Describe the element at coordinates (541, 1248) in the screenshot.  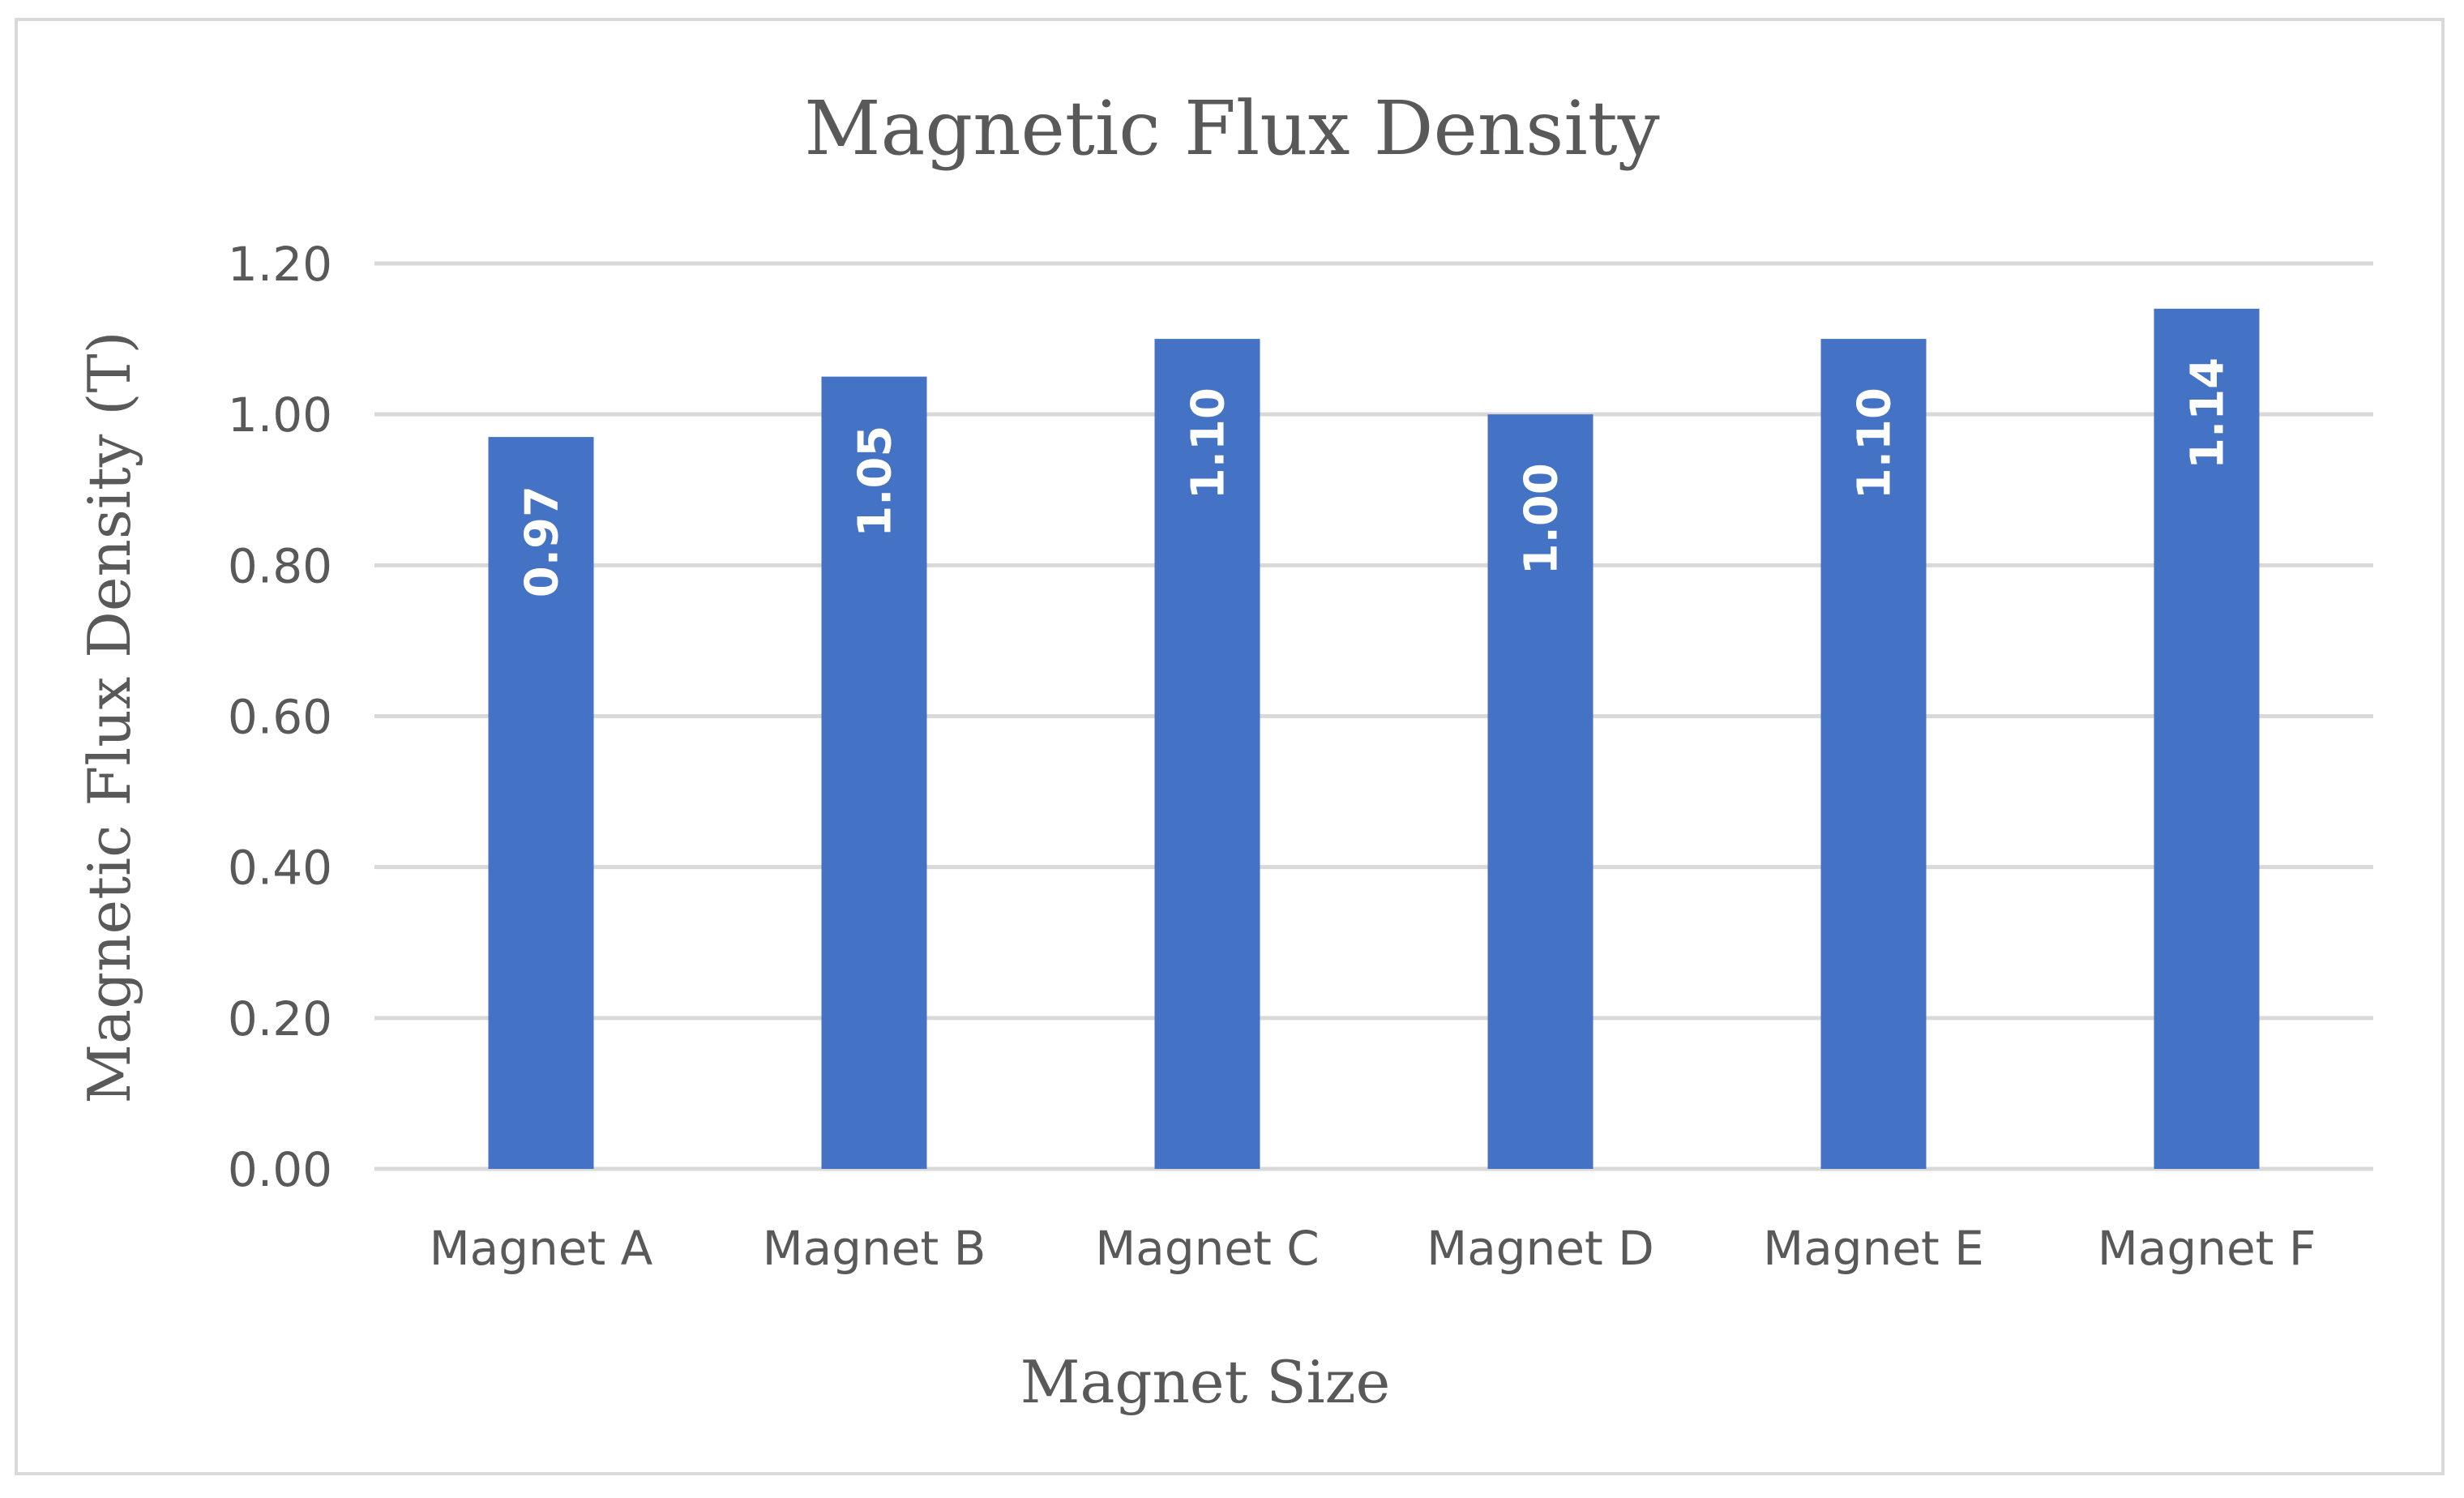
I see `x-tick-label: Magnet A` at that location.